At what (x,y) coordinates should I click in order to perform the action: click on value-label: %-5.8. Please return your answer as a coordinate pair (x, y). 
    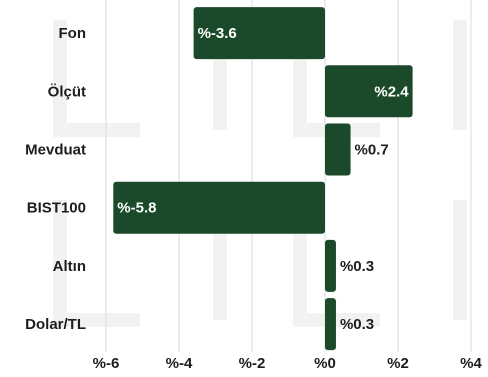
    Looking at the image, I should click on (136, 208).